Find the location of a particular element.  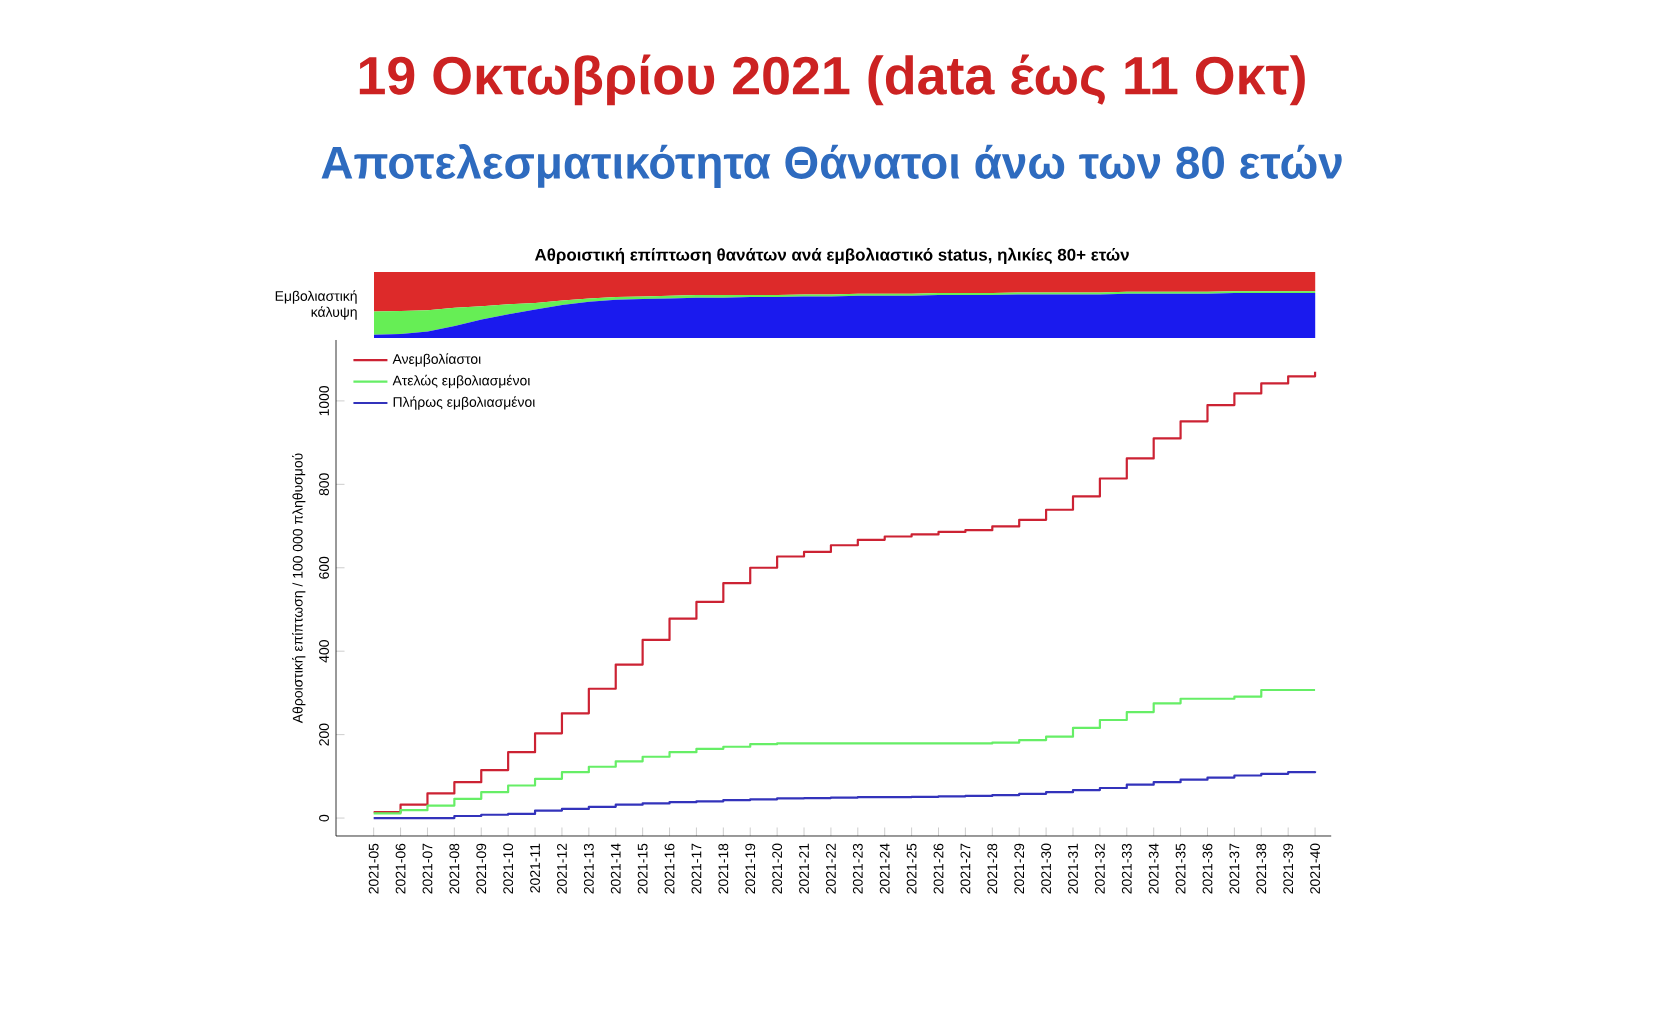

text: Αθροιστική επίπτωση θανάτων ανά εμβολιαστικό status, ηλικίες 80+ ετών is located at coordinates (831, 256).